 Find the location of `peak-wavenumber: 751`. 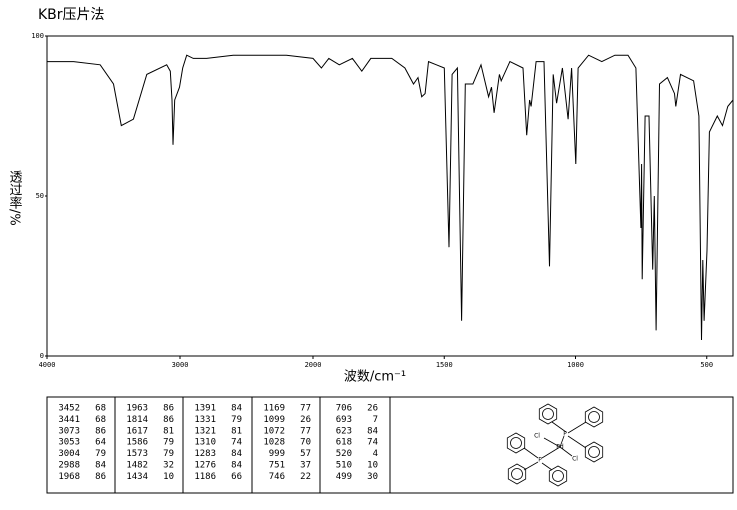

peak-wavenumber: 751 is located at coordinates (277, 466).